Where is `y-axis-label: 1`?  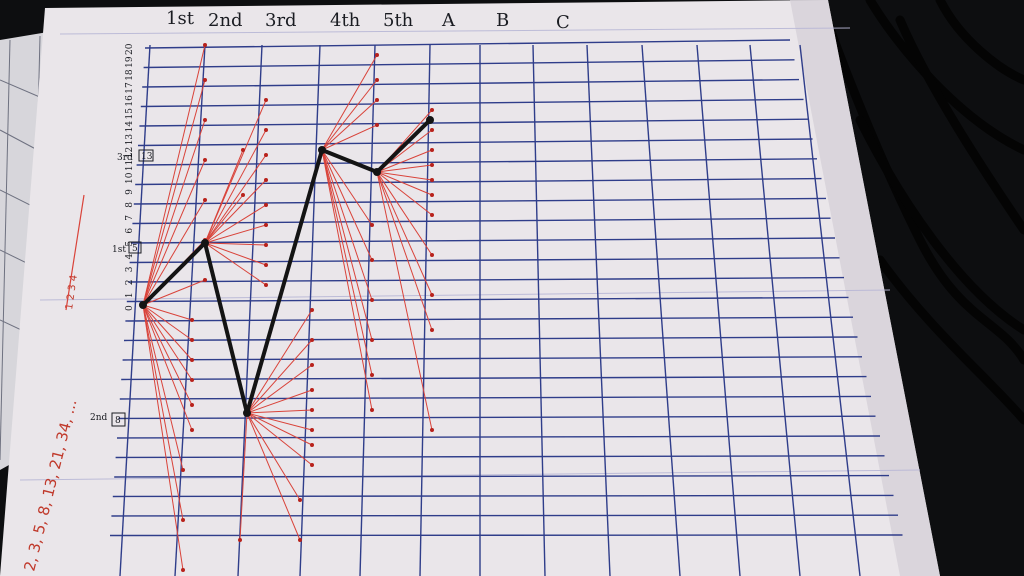
y-axis-label: 1 is located at coordinates (130, 295).